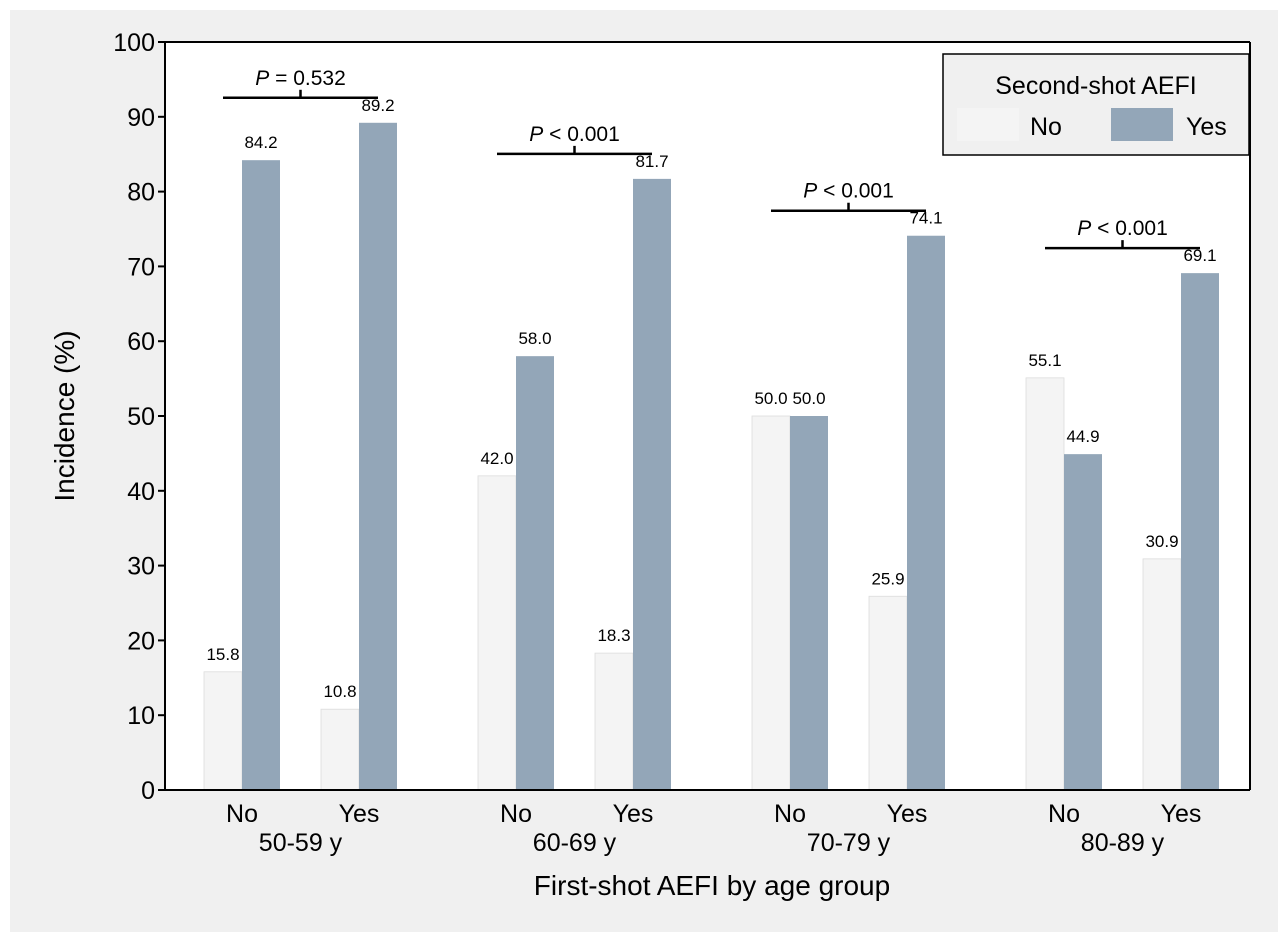 The height and width of the screenshot is (935, 1284). What do you see at coordinates (141, 193) in the screenshot?
I see `y-tick-label: 80` at bounding box center [141, 193].